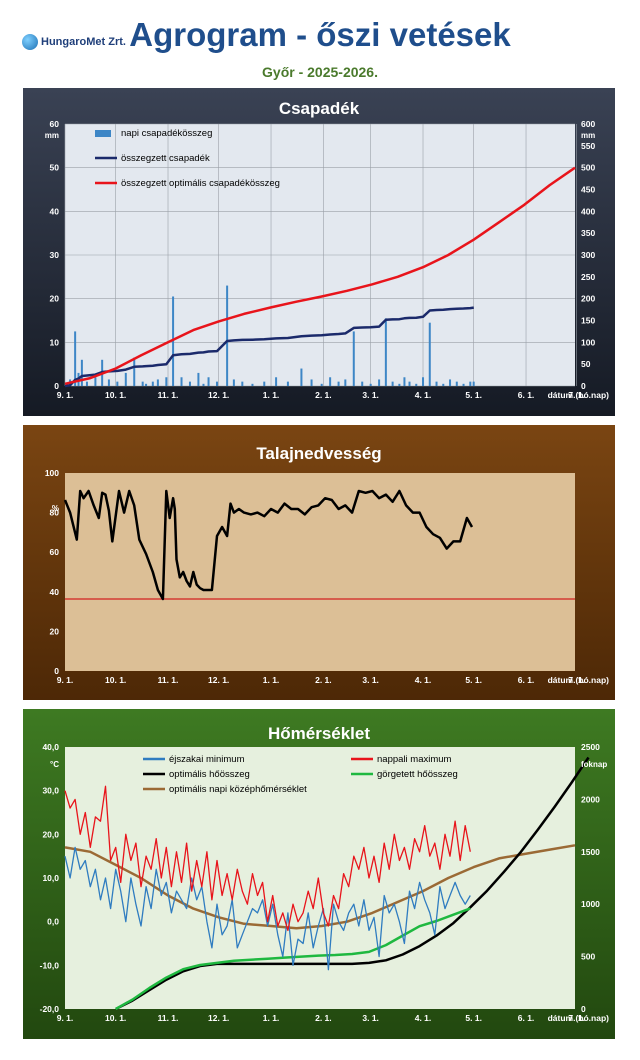 This screenshot has width=640, height=1060. What do you see at coordinates (319, 108) in the screenshot?
I see `chart-title: Csapadék` at bounding box center [319, 108].